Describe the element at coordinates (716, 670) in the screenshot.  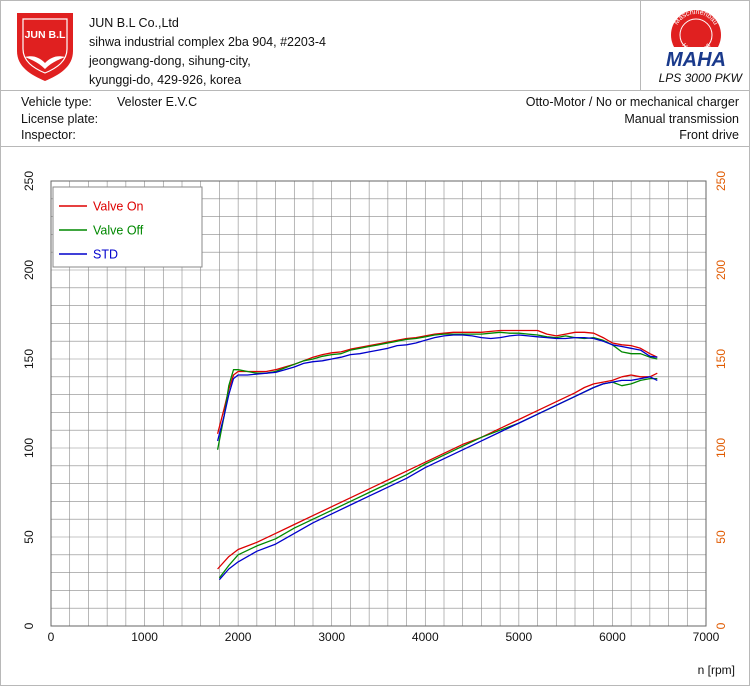
I see `x-axis-label: n [rpm]` at that location.